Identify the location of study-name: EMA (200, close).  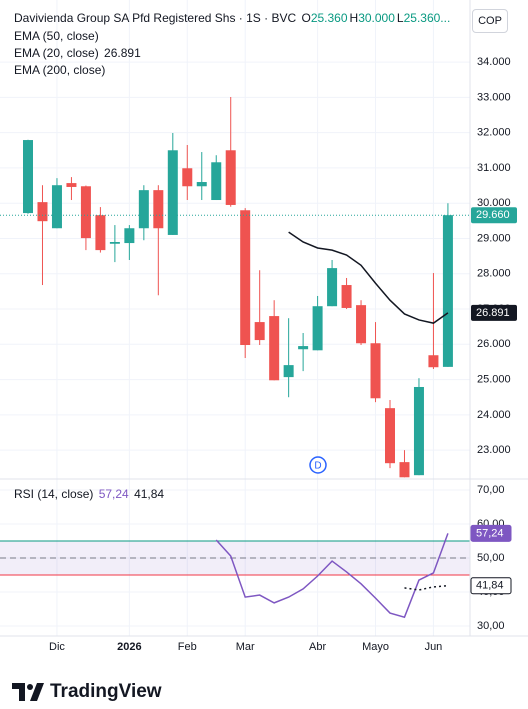
(60, 70).